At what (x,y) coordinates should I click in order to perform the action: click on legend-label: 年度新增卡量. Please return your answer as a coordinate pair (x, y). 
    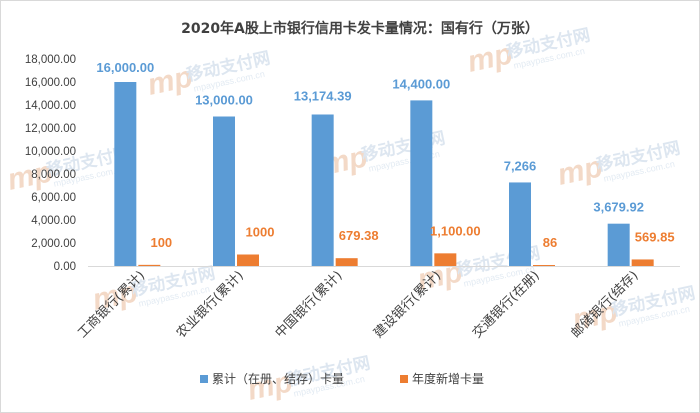
    Looking at the image, I should click on (448, 378).